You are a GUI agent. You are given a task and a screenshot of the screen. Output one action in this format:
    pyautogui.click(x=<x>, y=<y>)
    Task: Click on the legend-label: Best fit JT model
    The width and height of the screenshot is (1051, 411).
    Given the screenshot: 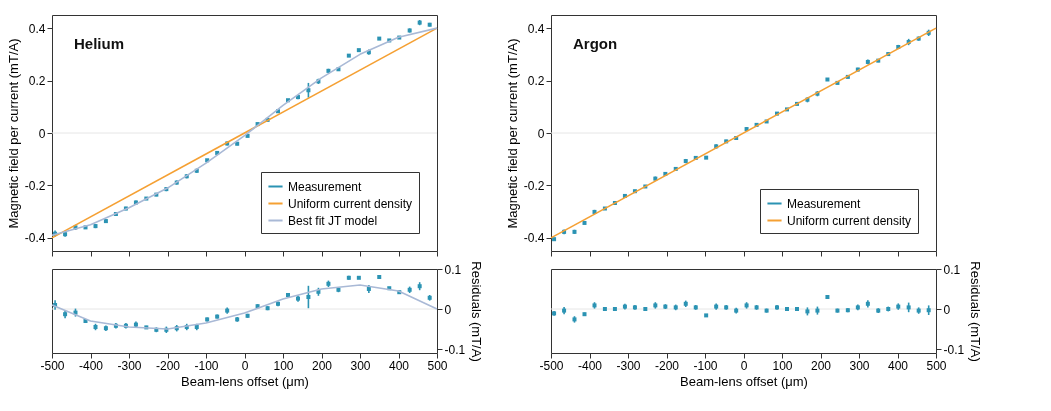 What is the action you would take?
    pyautogui.click(x=333, y=220)
    